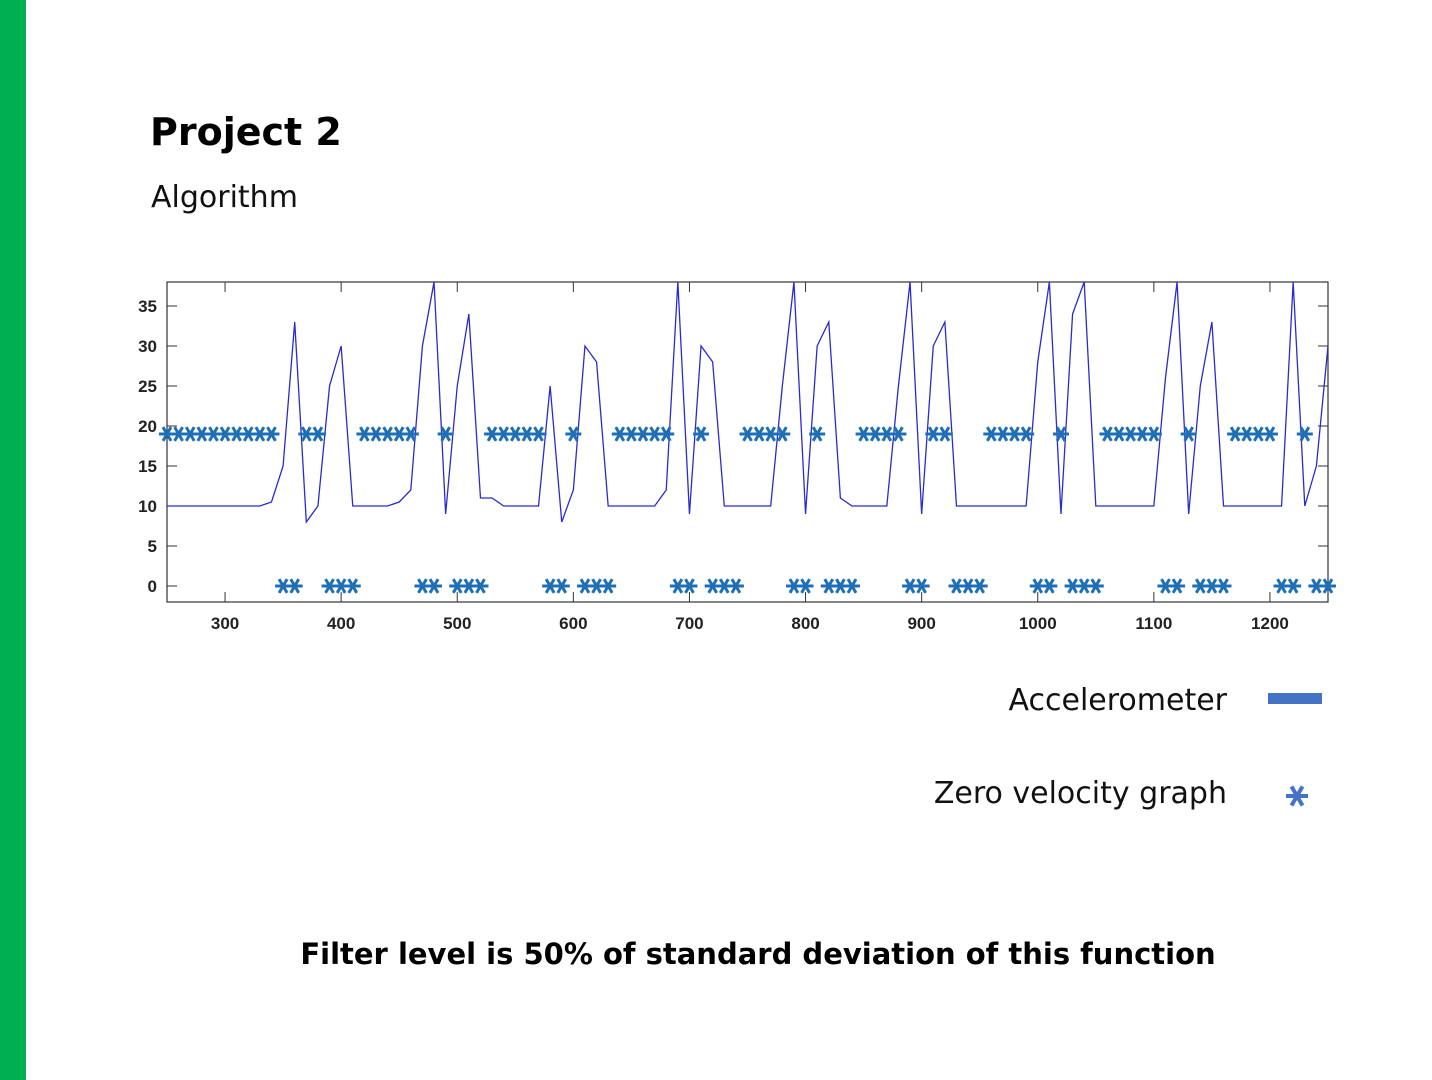  What do you see at coordinates (224, 197) in the screenshot?
I see `slide-subtitle: Algorithm` at bounding box center [224, 197].